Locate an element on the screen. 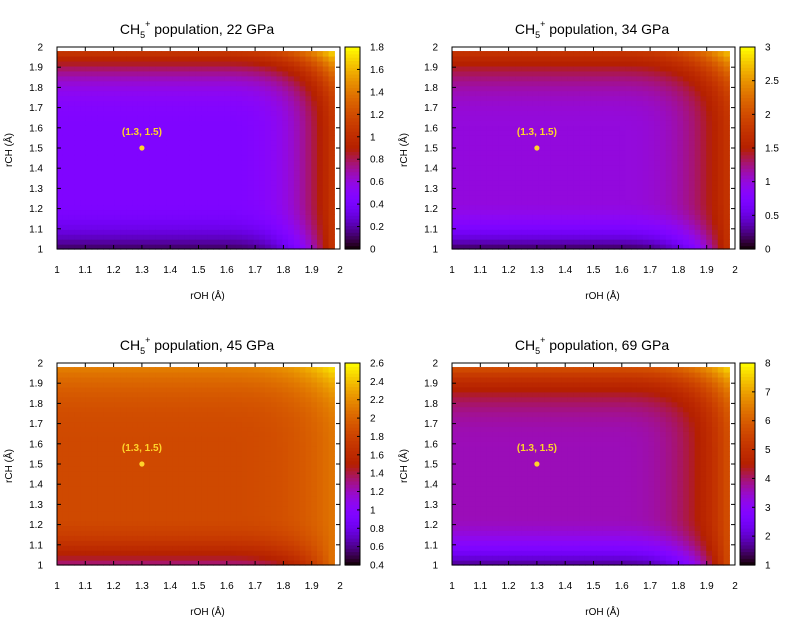 The height and width of the screenshot is (631, 789). x-tick-label: 2 is located at coordinates (735, 270).